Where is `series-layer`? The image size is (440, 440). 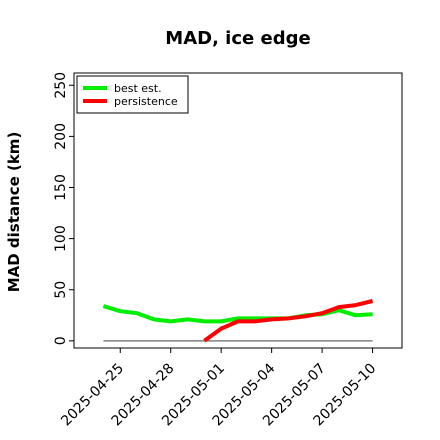 series-layer is located at coordinates (238, 321).